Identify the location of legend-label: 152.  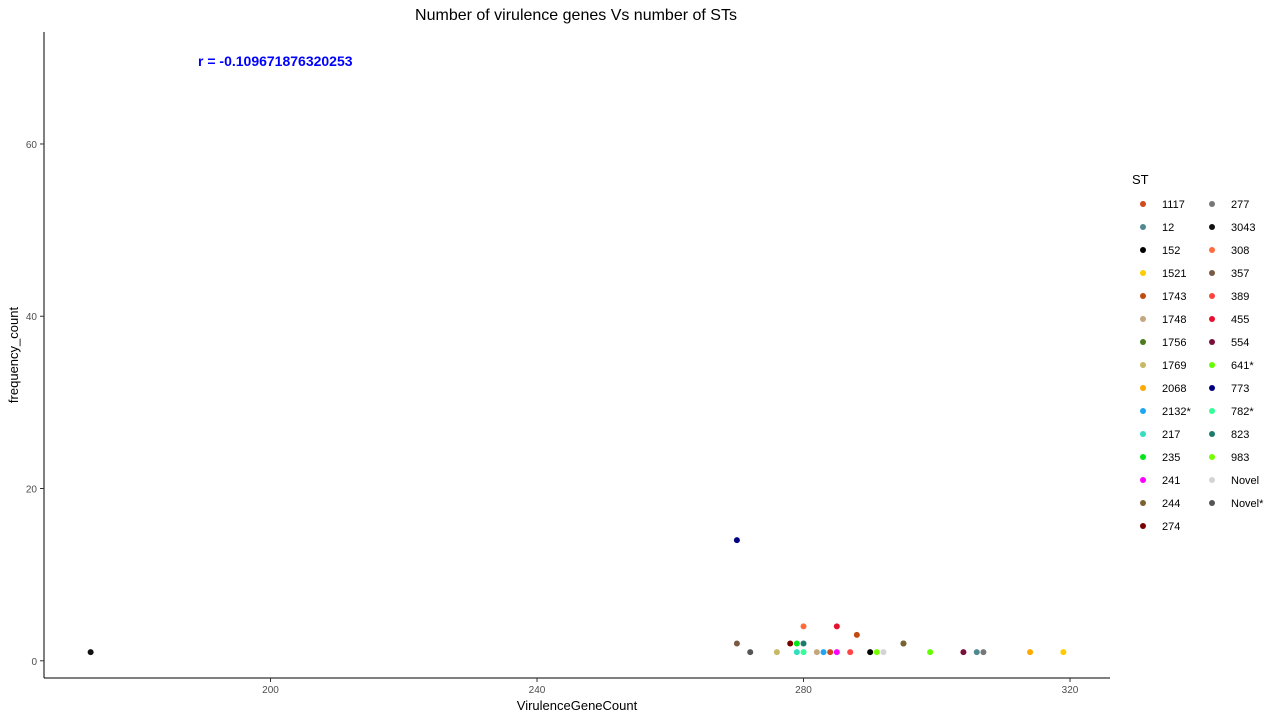
(1171, 251).